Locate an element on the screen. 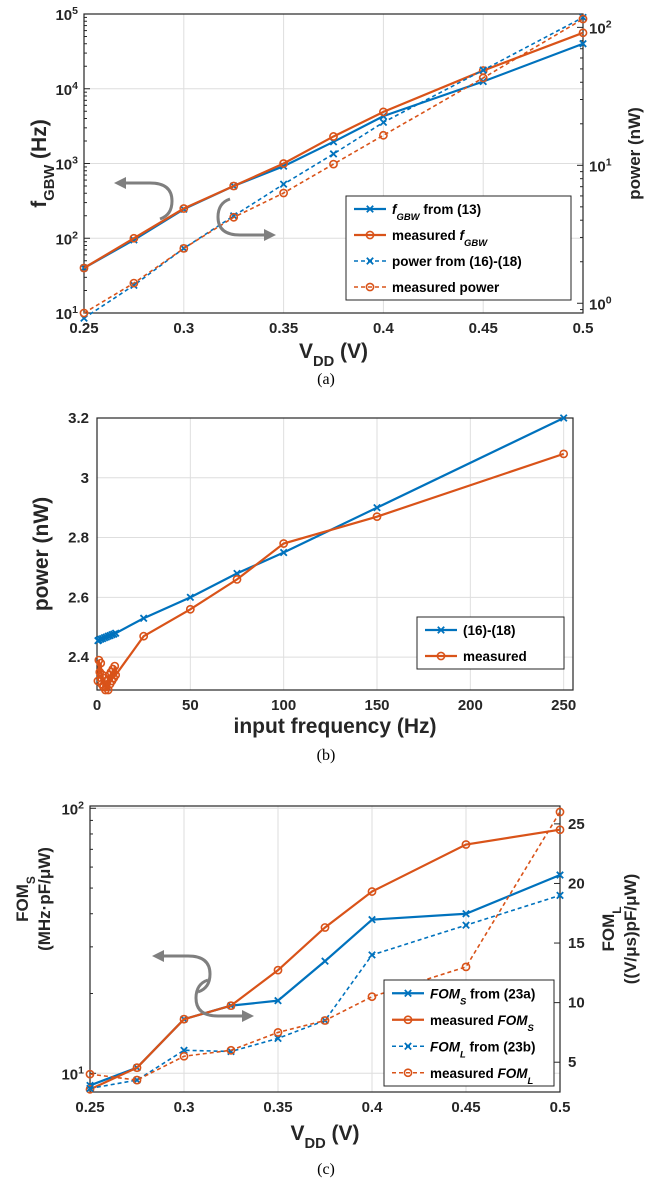  y-tick-label: 102 is located at coordinates (66, 238).